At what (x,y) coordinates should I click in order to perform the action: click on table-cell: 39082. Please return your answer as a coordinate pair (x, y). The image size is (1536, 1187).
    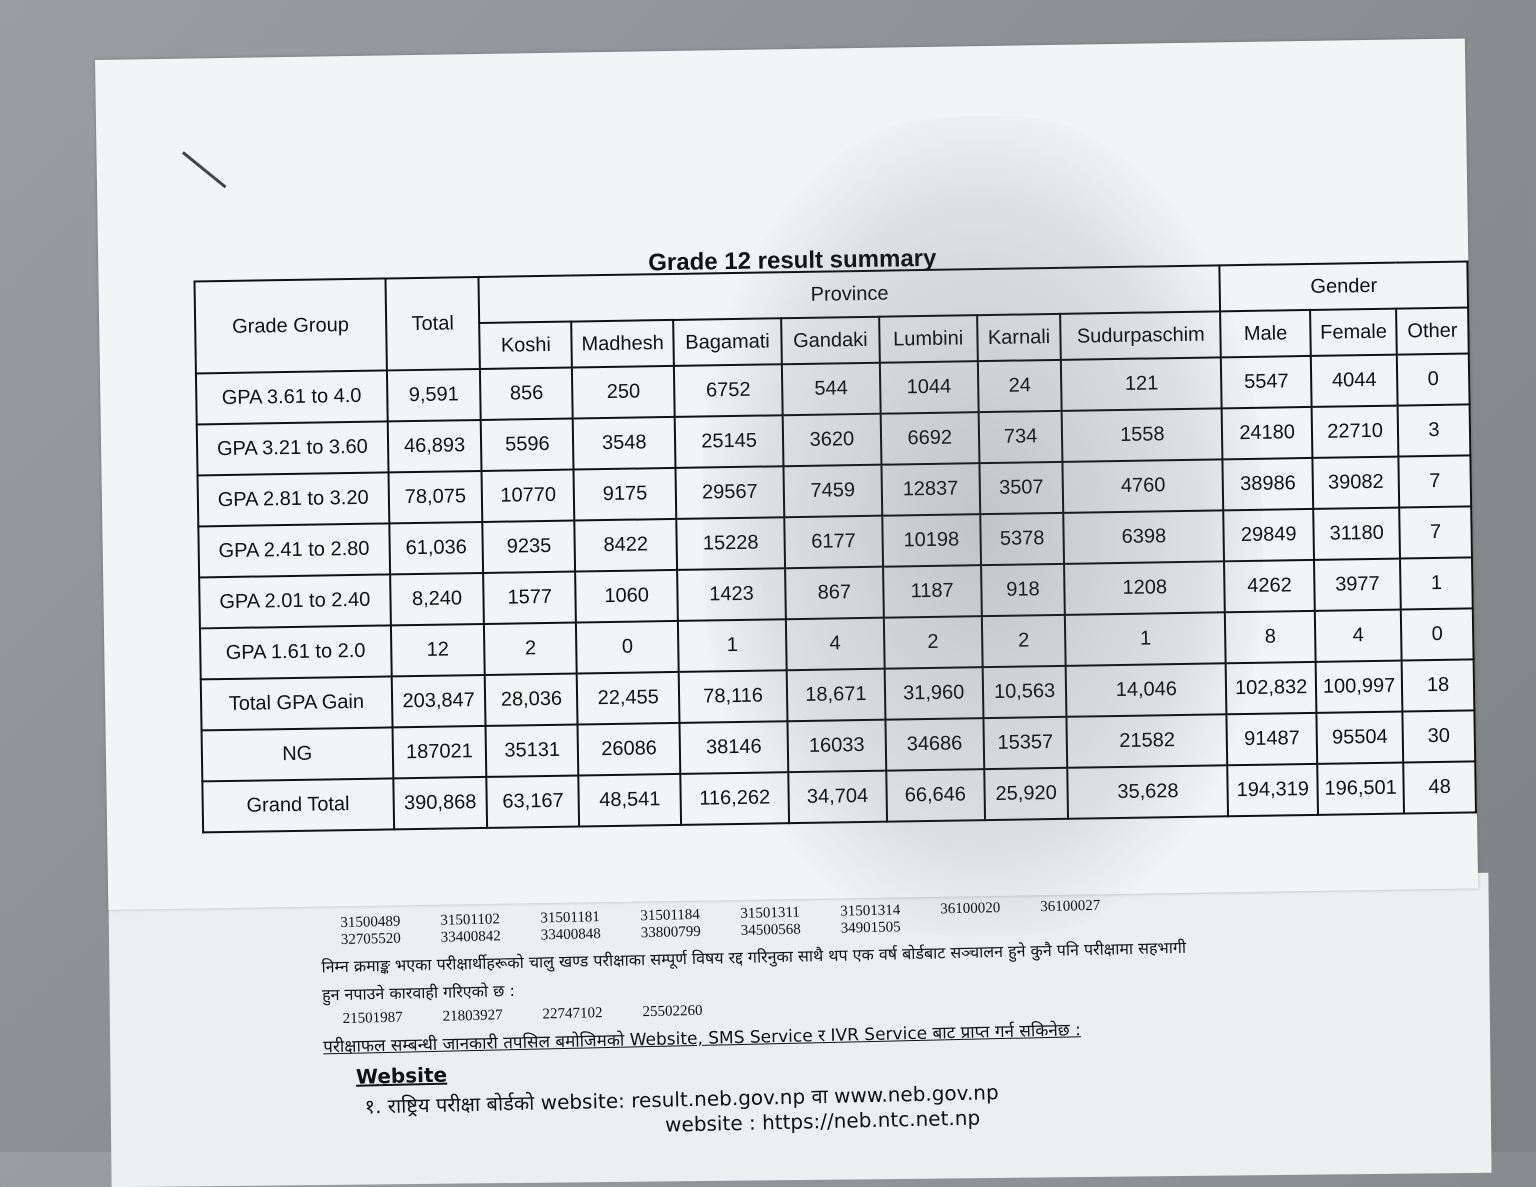
    Looking at the image, I should click on (1356, 482).